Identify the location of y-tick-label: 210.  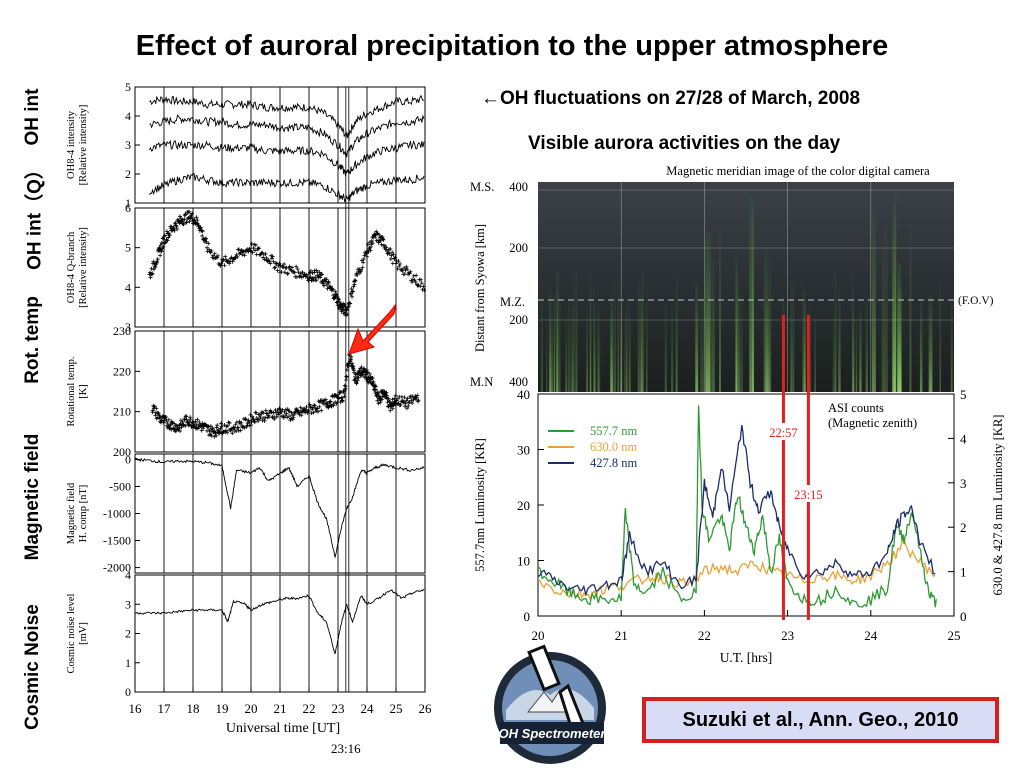
(122, 412).